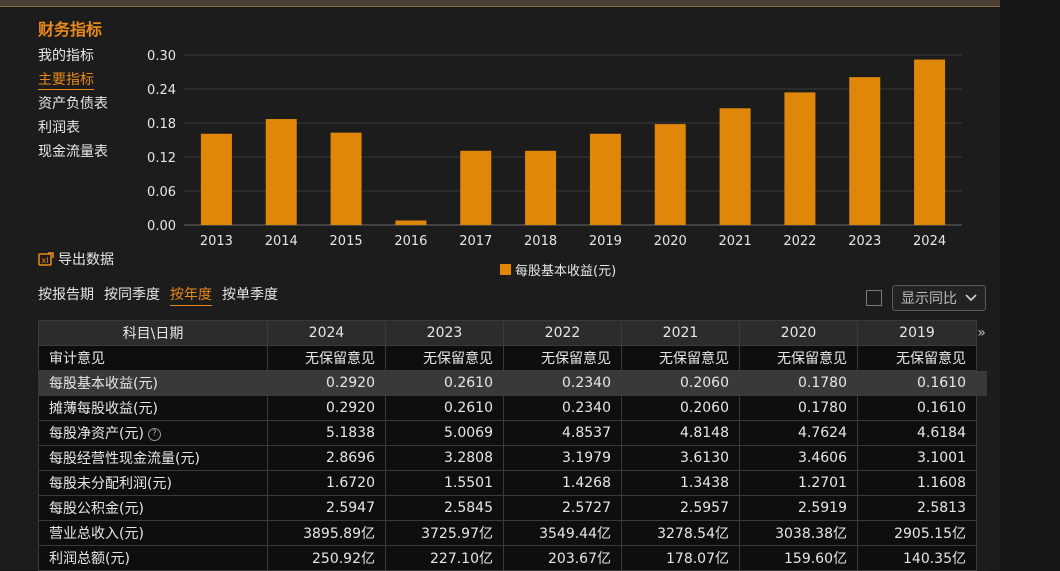  I want to click on header-year: 2024, so click(326, 333).